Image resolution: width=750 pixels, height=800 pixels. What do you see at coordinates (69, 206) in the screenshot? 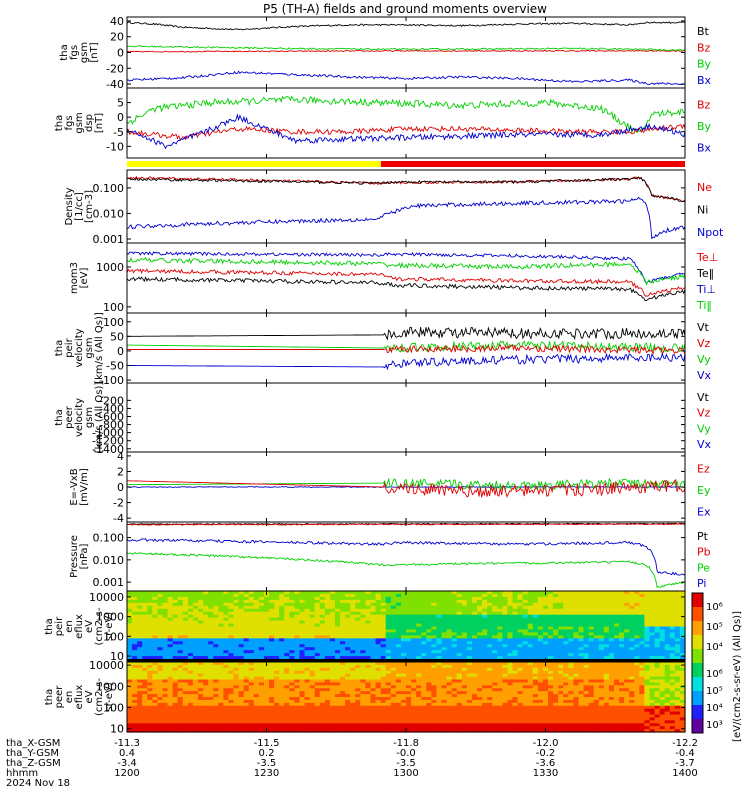
I see `y-axis-label-line: Density` at bounding box center [69, 206].